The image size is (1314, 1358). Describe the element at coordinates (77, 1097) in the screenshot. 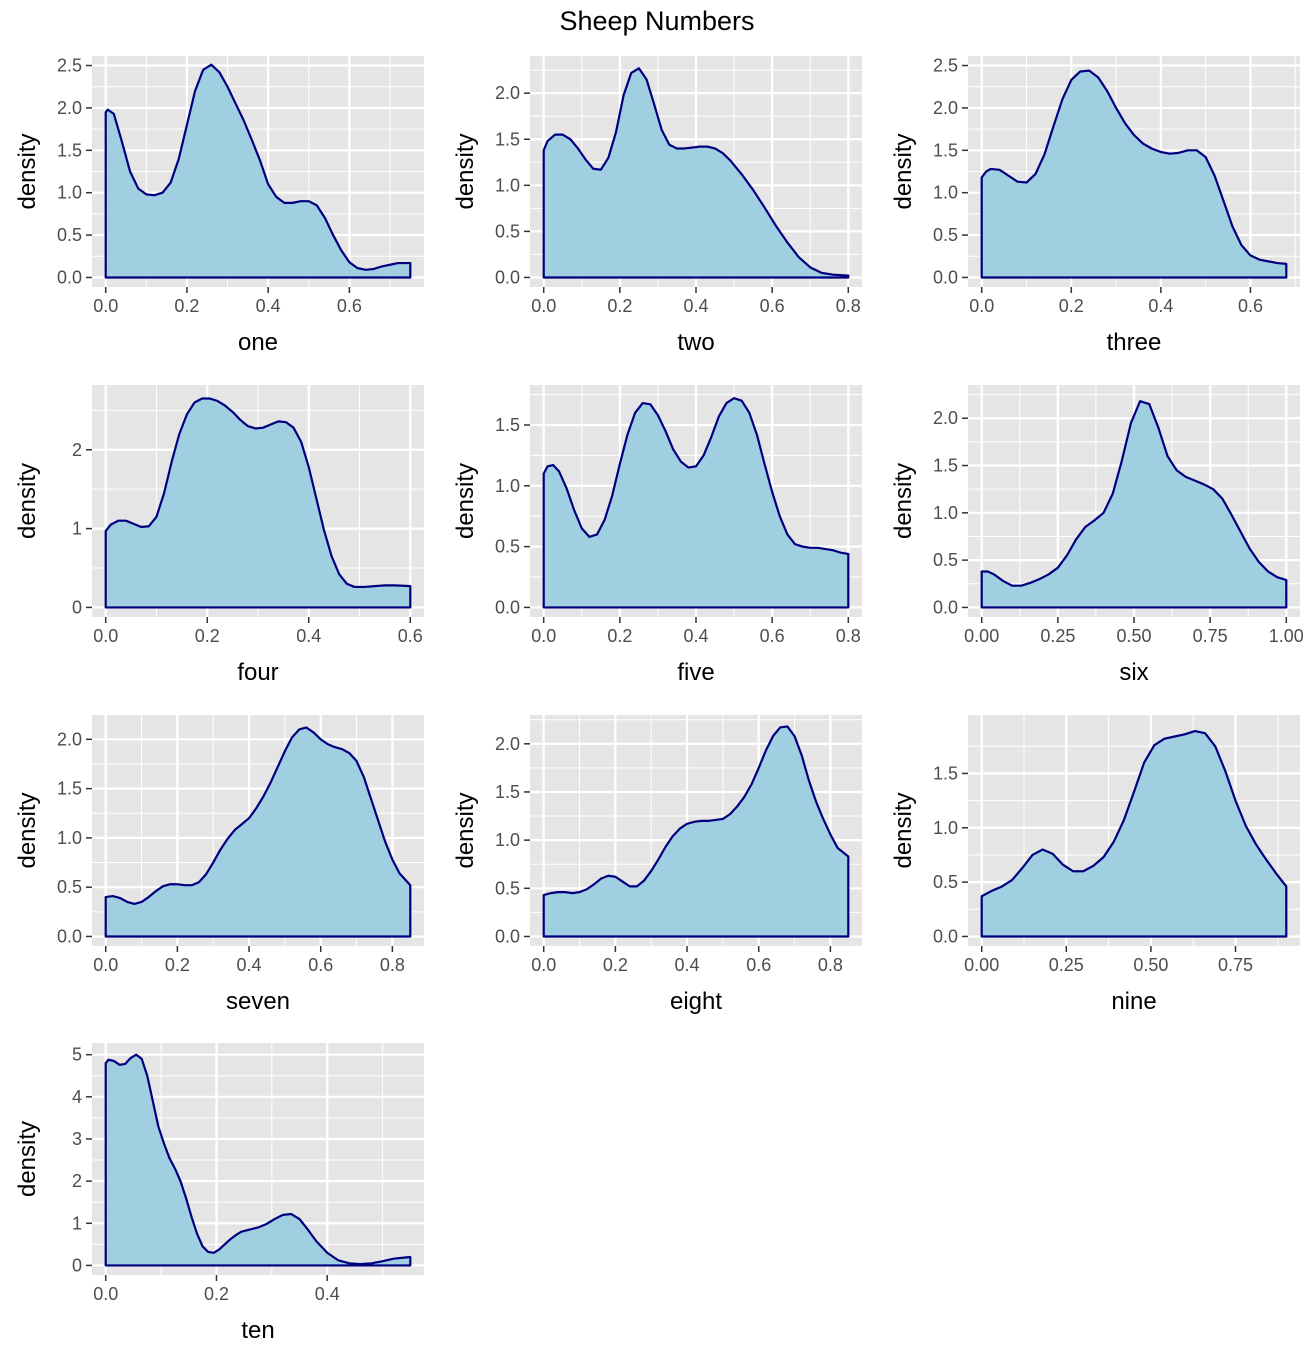

I see `y-tick-label: 4` at that location.